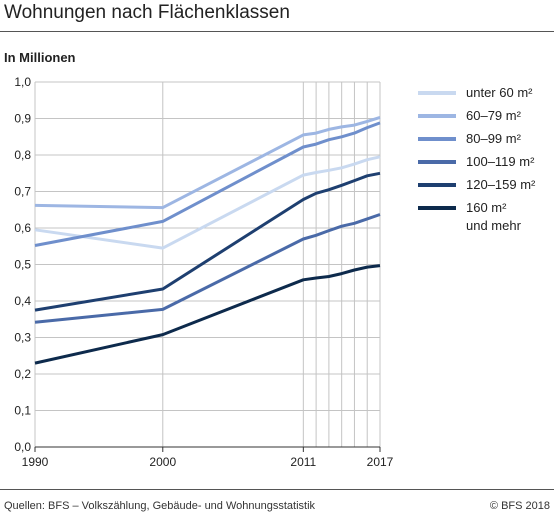 The height and width of the screenshot is (519, 554). I want to click on y-tick-label: 0,9, so click(22, 119).